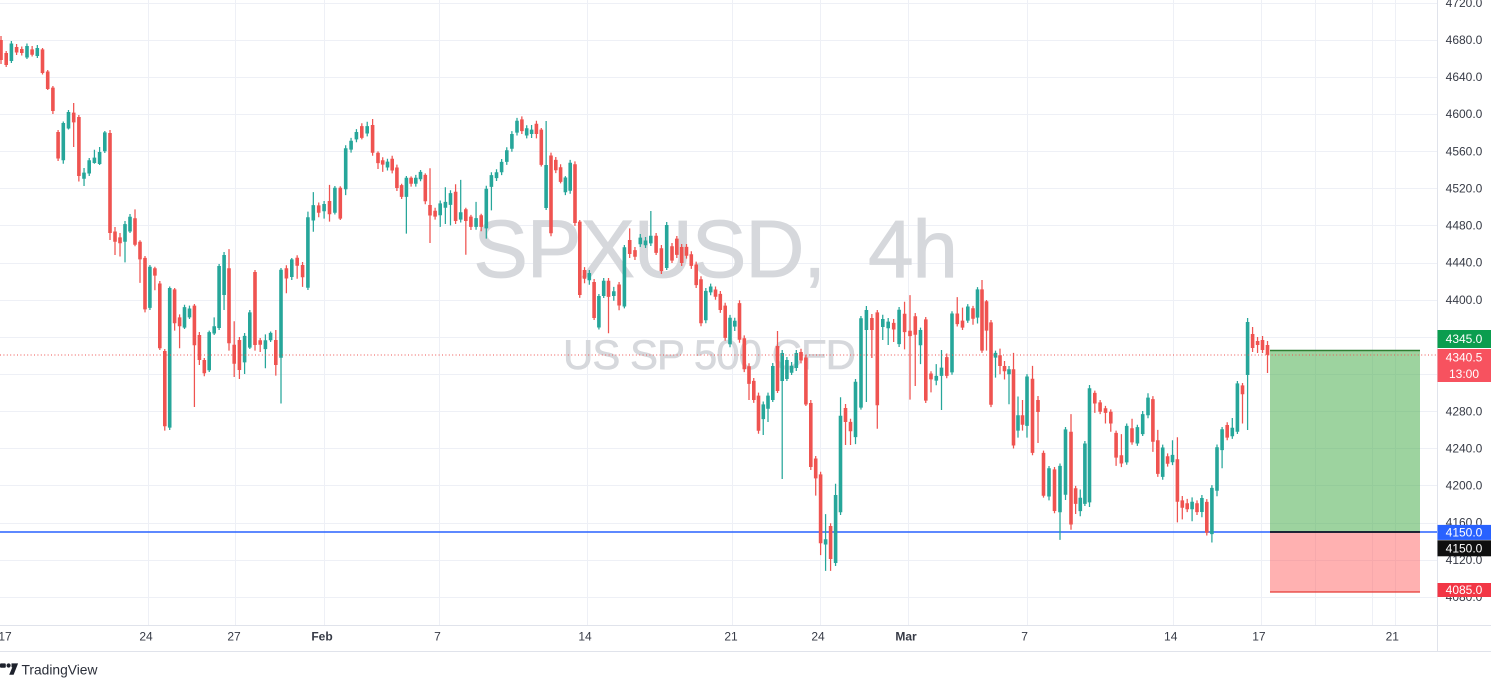  Describe the element at coordinates (1464, 263) in the screenshot. I see `svg-text: 4440.0` at that location.